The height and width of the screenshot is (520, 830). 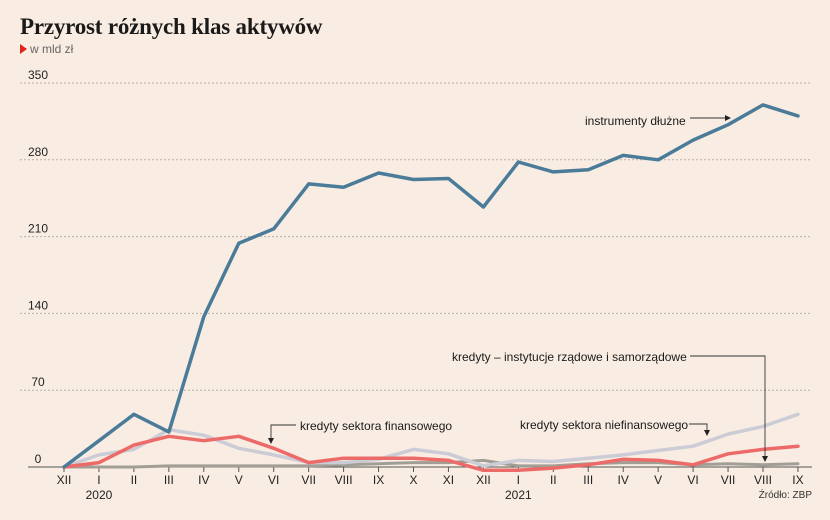 I want to click on y-axis-ticks: 0 70 140 210 280 350, so click(x=38, y=267).